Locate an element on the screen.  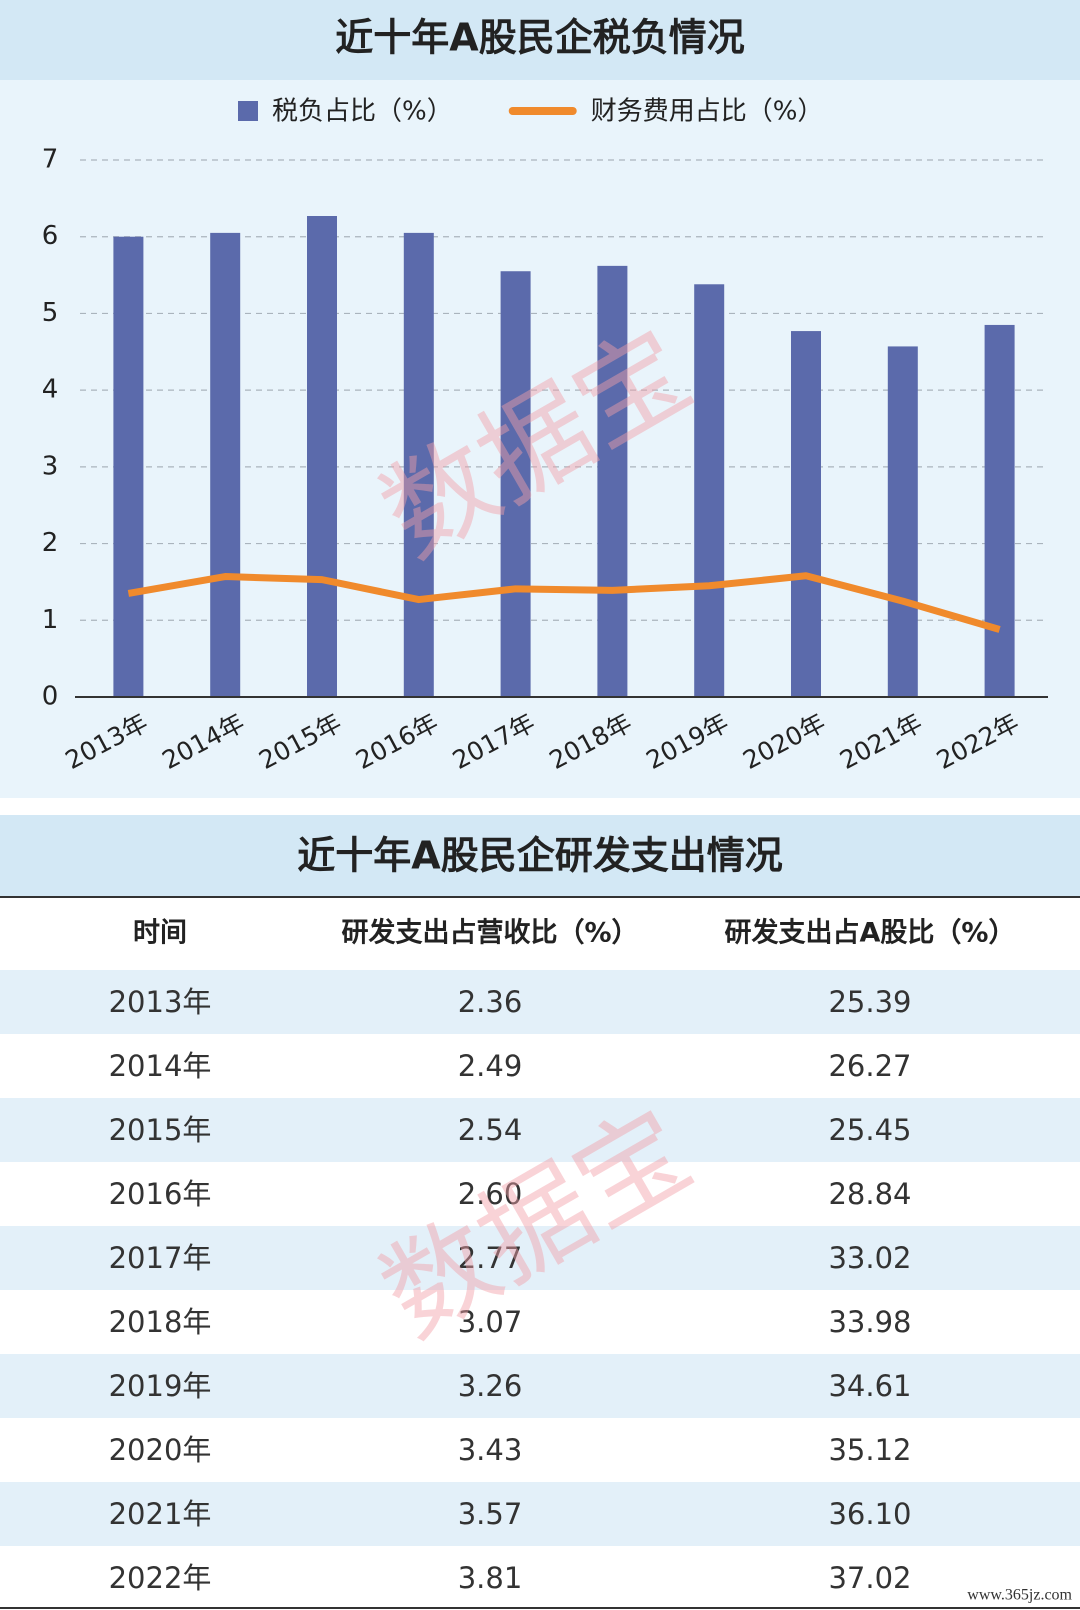
legend-swatch is located at coordinates (248, 111).